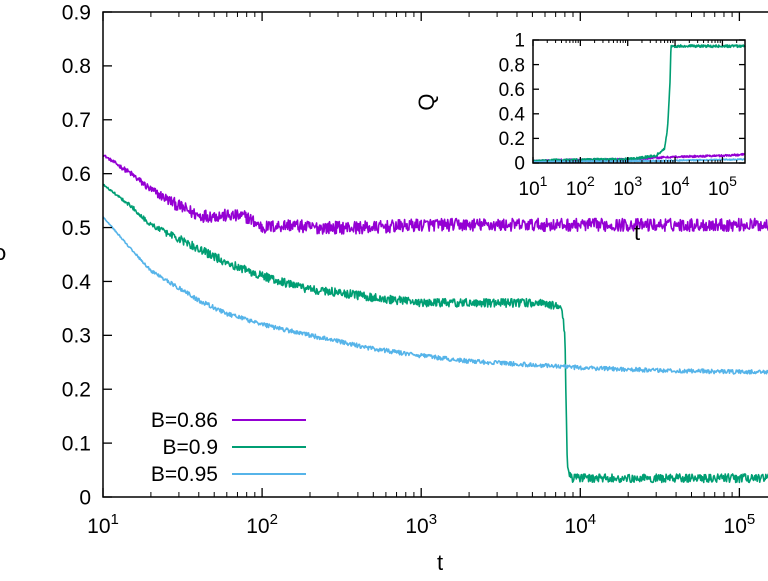 The width and height of the screenshot is (768, 581). I want to click on inset-series, so click(639, 103).